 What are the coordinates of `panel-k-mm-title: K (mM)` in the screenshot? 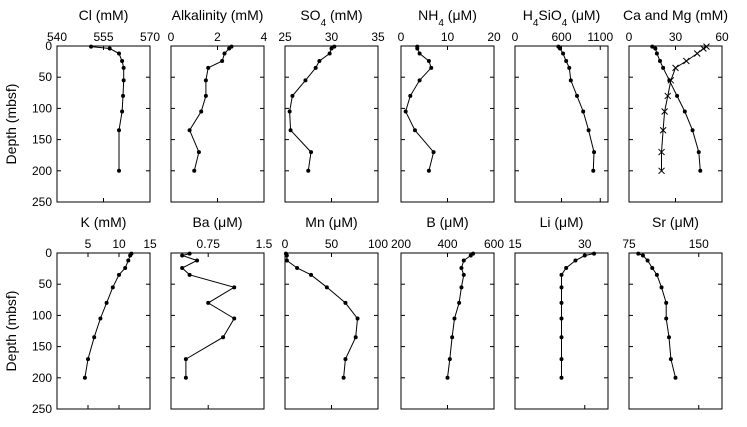 It's located at (104, 222).